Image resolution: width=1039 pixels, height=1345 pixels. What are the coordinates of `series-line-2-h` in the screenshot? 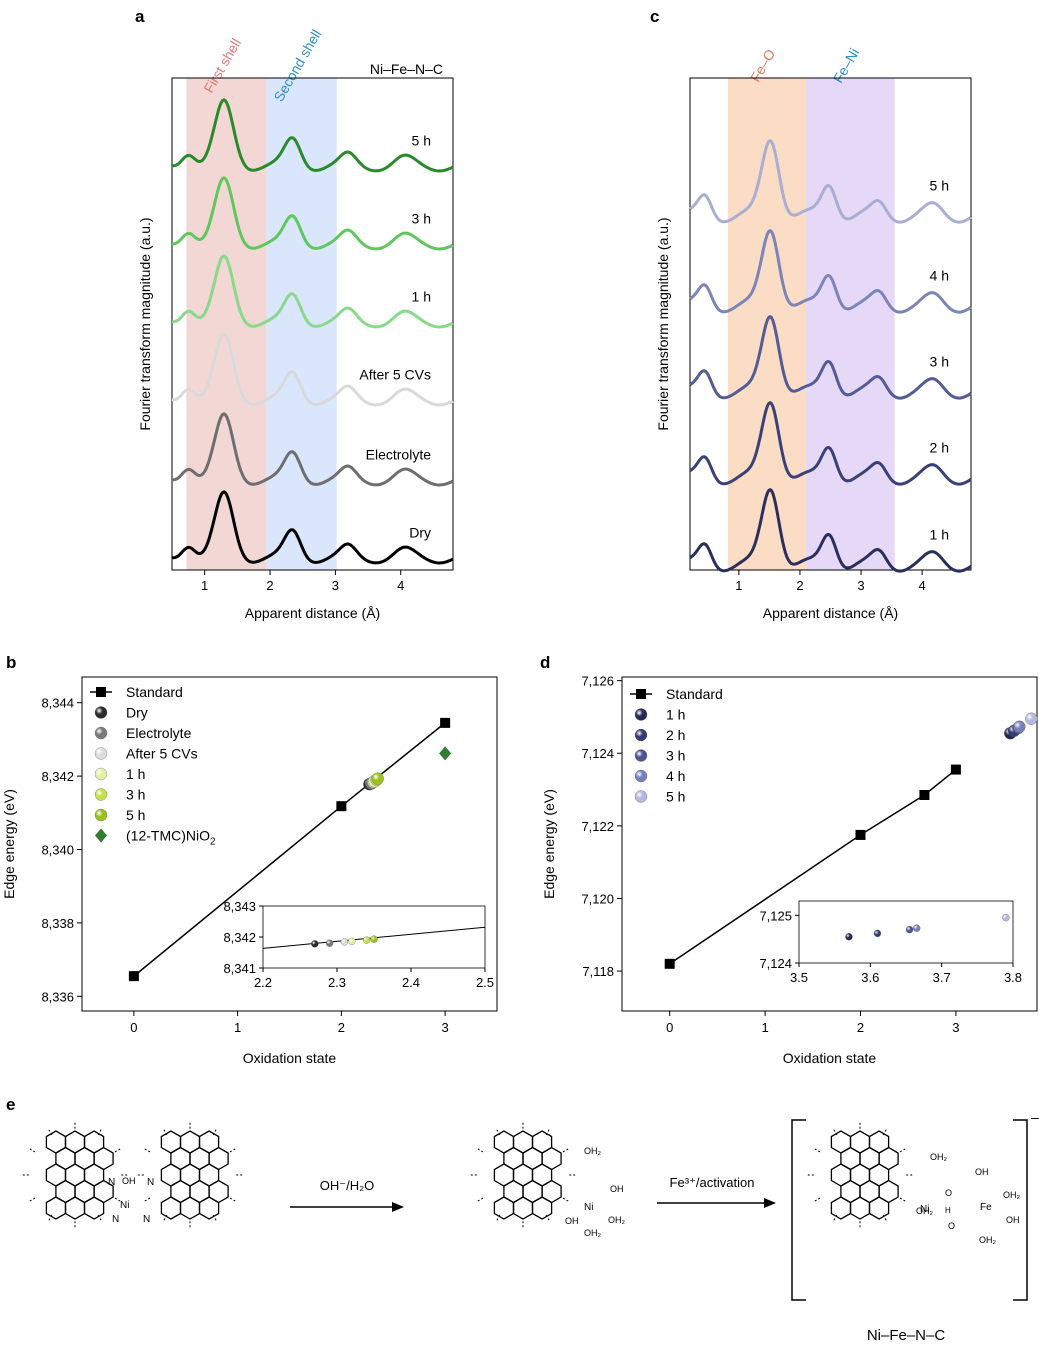 It's located at (830, 443).